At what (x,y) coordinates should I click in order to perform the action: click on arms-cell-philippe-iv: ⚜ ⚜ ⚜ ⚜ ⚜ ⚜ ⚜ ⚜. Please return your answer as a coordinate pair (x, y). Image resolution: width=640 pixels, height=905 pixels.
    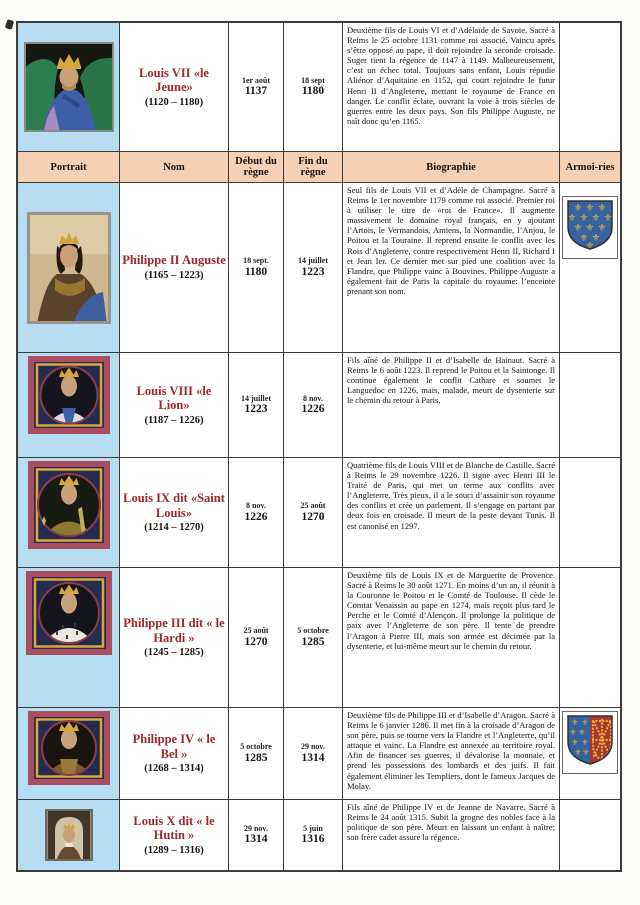
    Looking at the image, I should click on (590, 753).